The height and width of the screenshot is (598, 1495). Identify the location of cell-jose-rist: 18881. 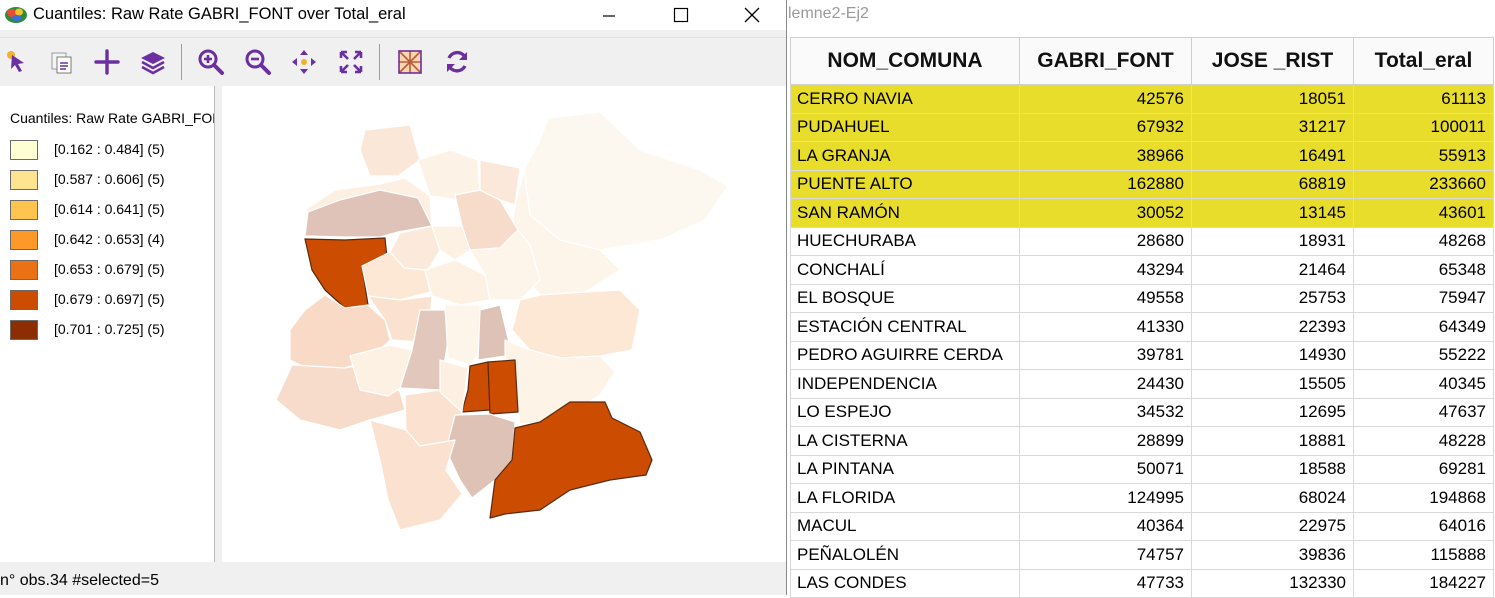
(1272, 441).